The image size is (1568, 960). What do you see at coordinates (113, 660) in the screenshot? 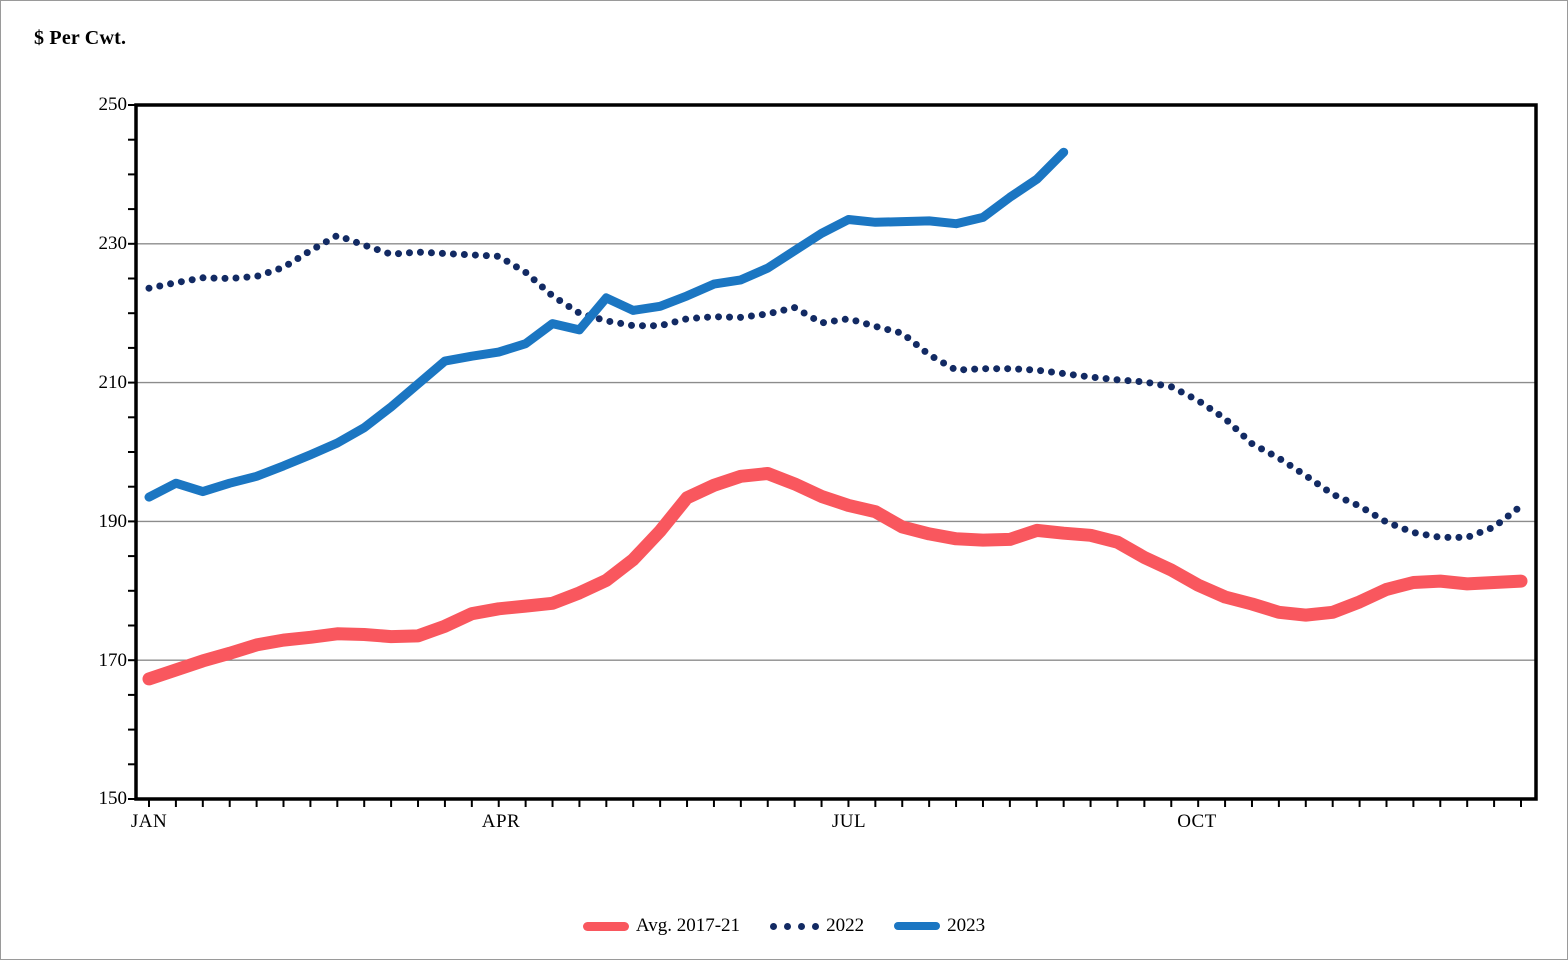
I see `y-tick-label-170: 170` at bounding box center [113, 660].